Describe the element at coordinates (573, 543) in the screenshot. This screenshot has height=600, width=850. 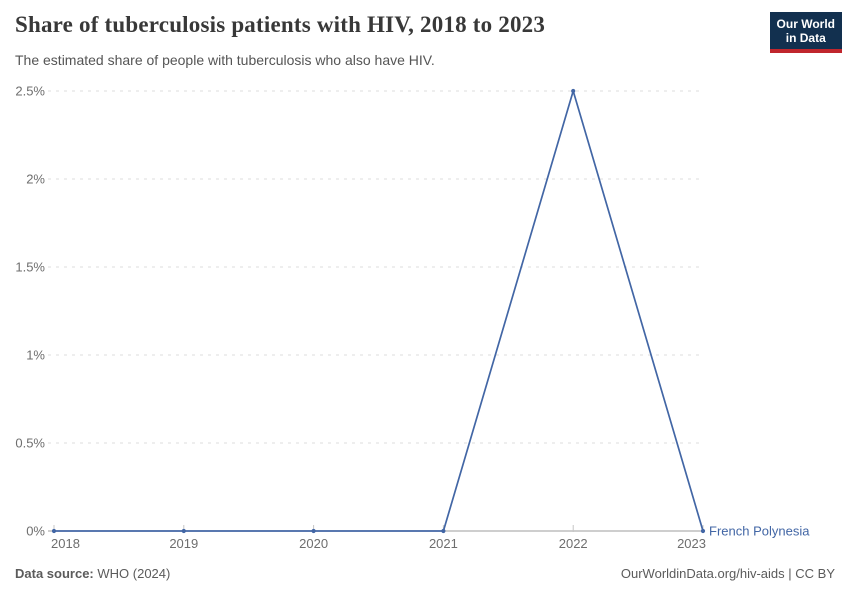
I see `x-axis-tick-label: 2022` at that location.